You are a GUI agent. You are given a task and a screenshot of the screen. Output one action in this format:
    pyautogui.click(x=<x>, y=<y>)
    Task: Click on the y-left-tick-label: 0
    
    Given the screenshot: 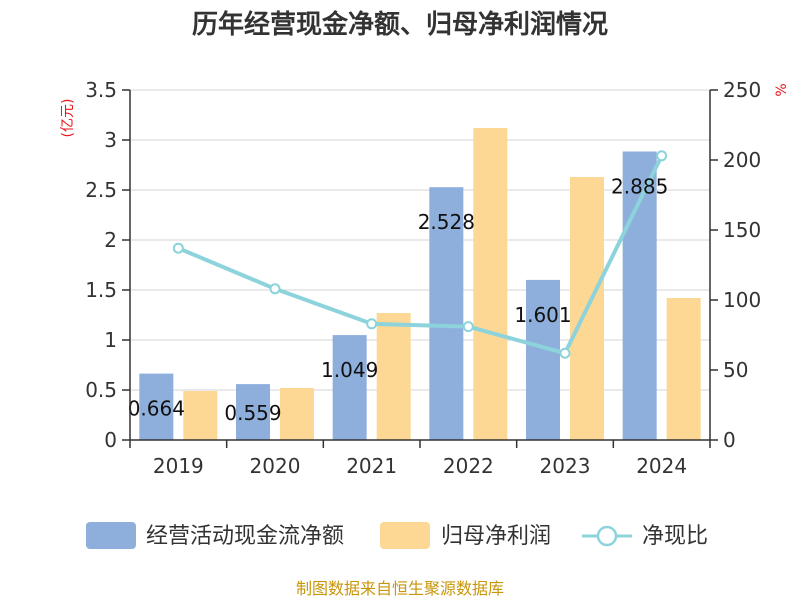 What is the action you would take?
    pyautogui.click(x=110, y=440)
    